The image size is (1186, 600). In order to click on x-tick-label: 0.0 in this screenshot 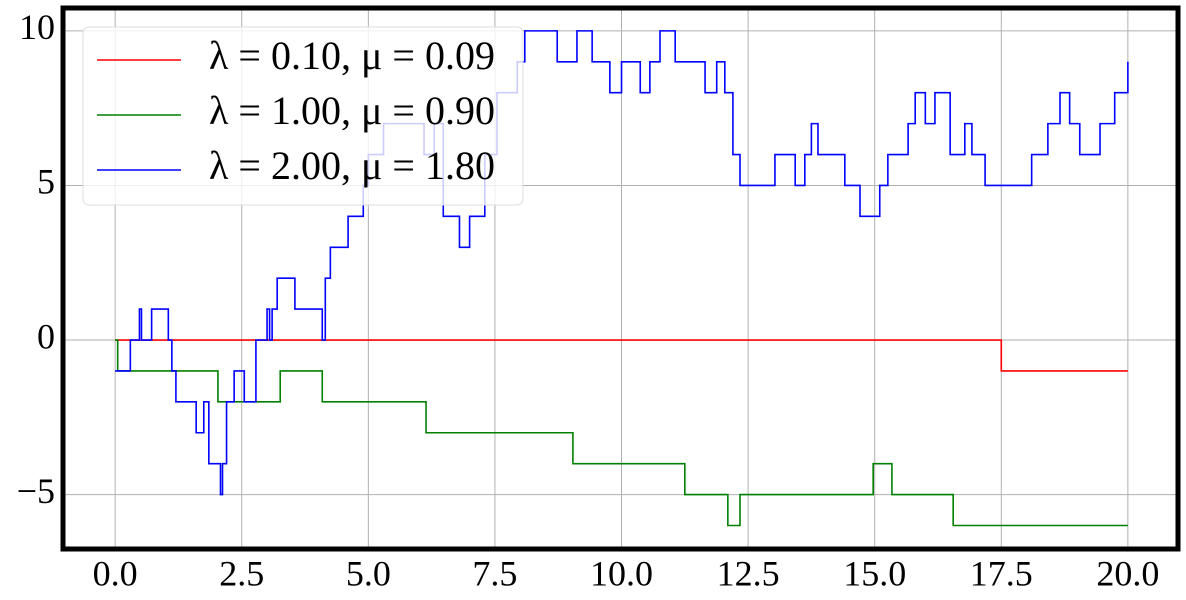, I will do `click(115, 573)`.